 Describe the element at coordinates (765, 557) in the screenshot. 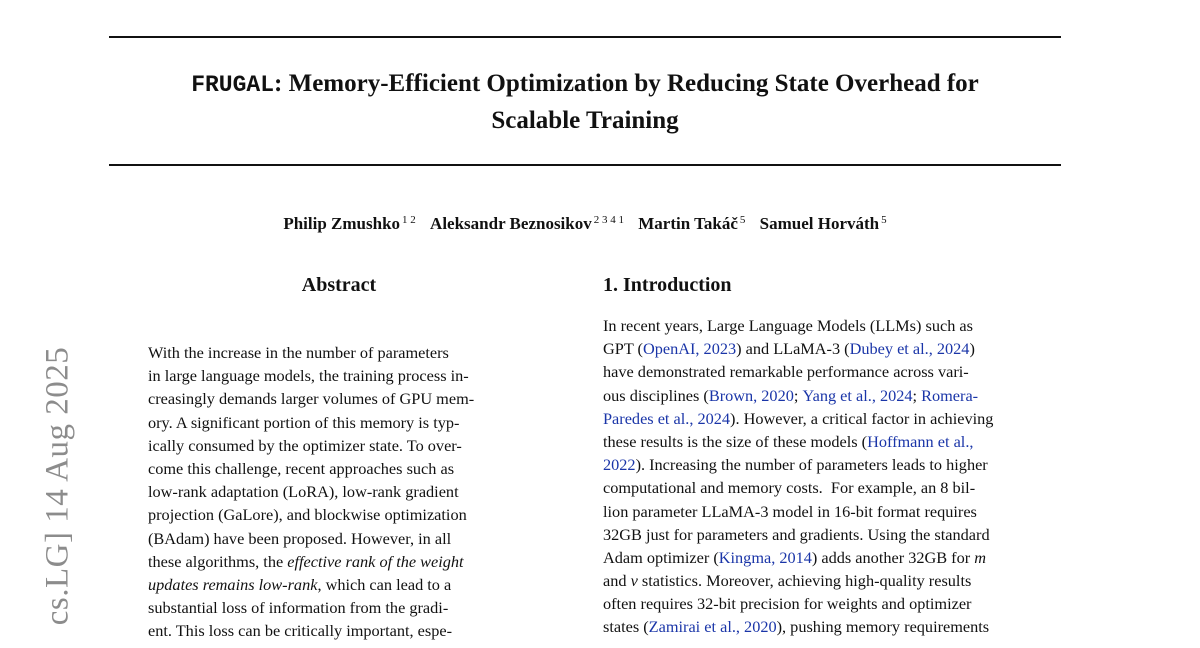

I see `citation-link: Kingma, 2014` at that location.